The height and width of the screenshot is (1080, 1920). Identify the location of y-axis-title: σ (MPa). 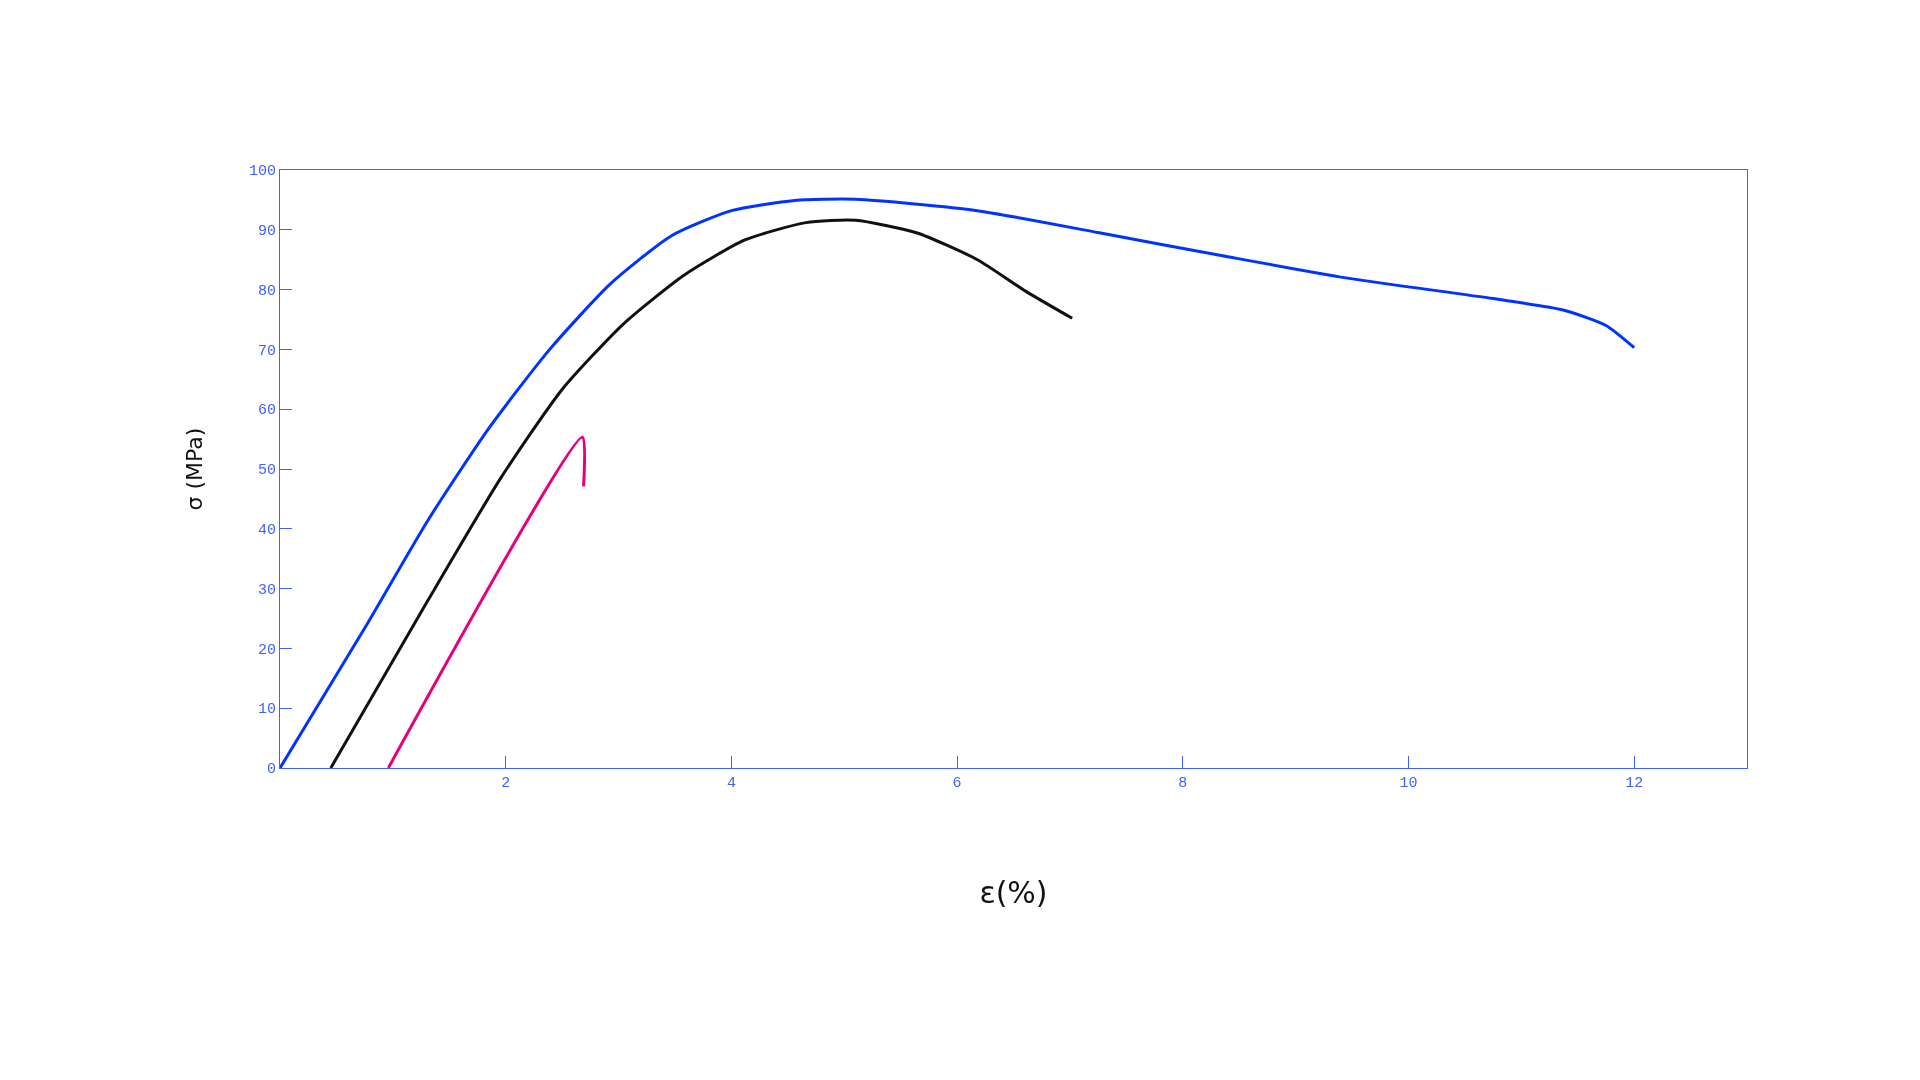
(194, 469).